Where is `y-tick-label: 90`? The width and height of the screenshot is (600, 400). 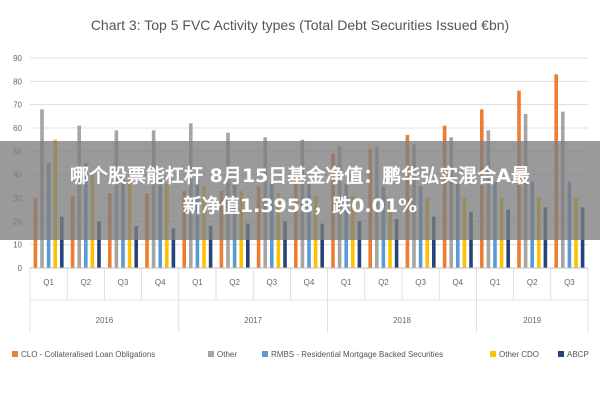
y-tick-label: 90 is located at coordinates (17, 58).